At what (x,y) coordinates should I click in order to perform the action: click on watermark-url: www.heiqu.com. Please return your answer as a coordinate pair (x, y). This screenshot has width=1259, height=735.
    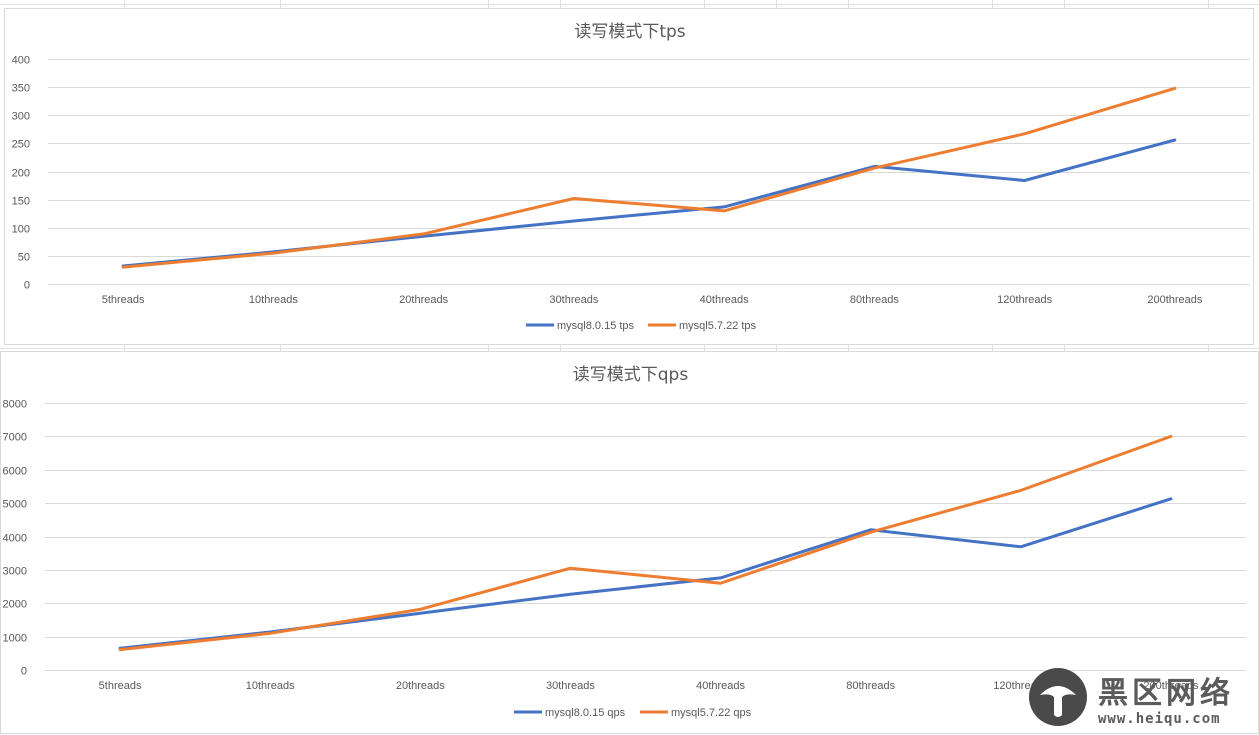
    Looking at the image, I should click on (1159, 719).